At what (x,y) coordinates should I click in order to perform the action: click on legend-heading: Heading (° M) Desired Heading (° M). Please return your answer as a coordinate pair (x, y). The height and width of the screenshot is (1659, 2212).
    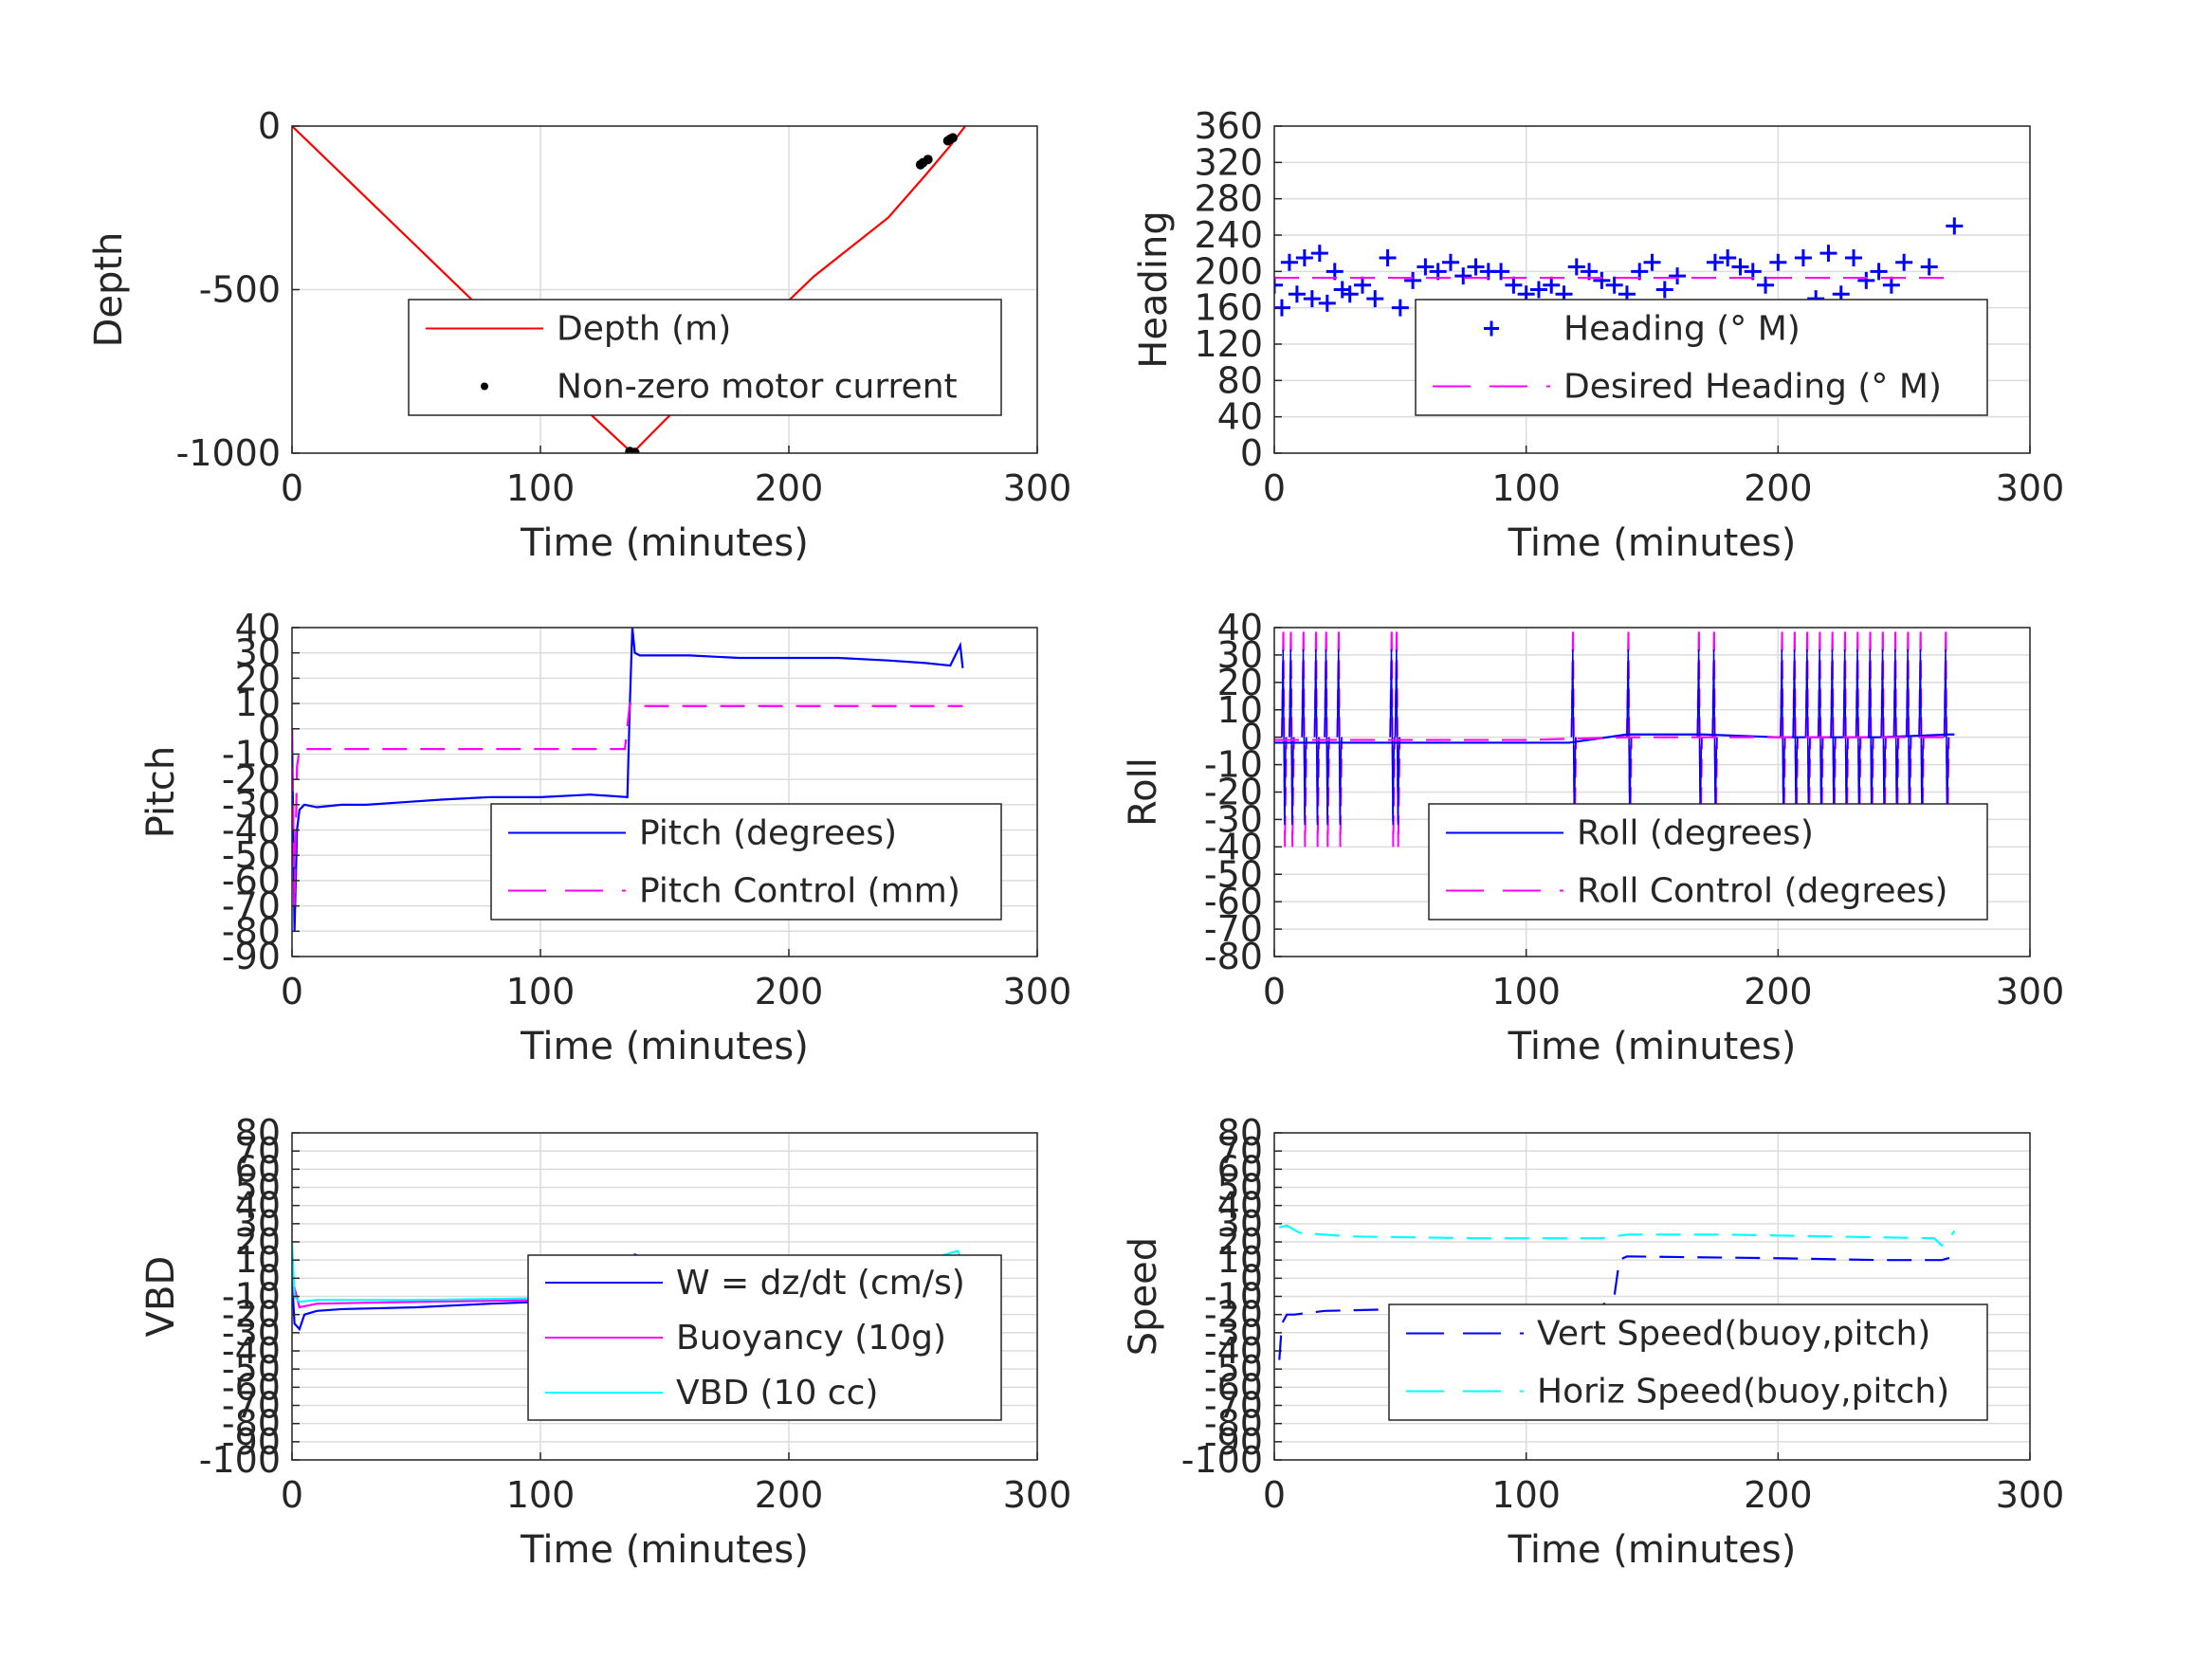
    Looking at the image, I should click on (1701, 357).